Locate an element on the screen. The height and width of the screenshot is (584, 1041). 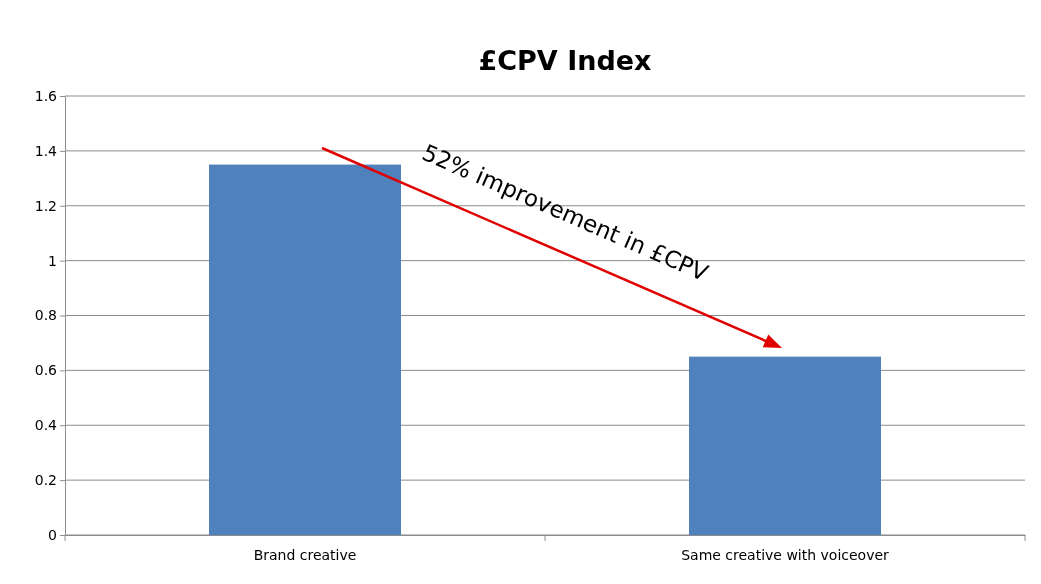
y-tick-label: 0.6 is located at coordinates (46, 370).